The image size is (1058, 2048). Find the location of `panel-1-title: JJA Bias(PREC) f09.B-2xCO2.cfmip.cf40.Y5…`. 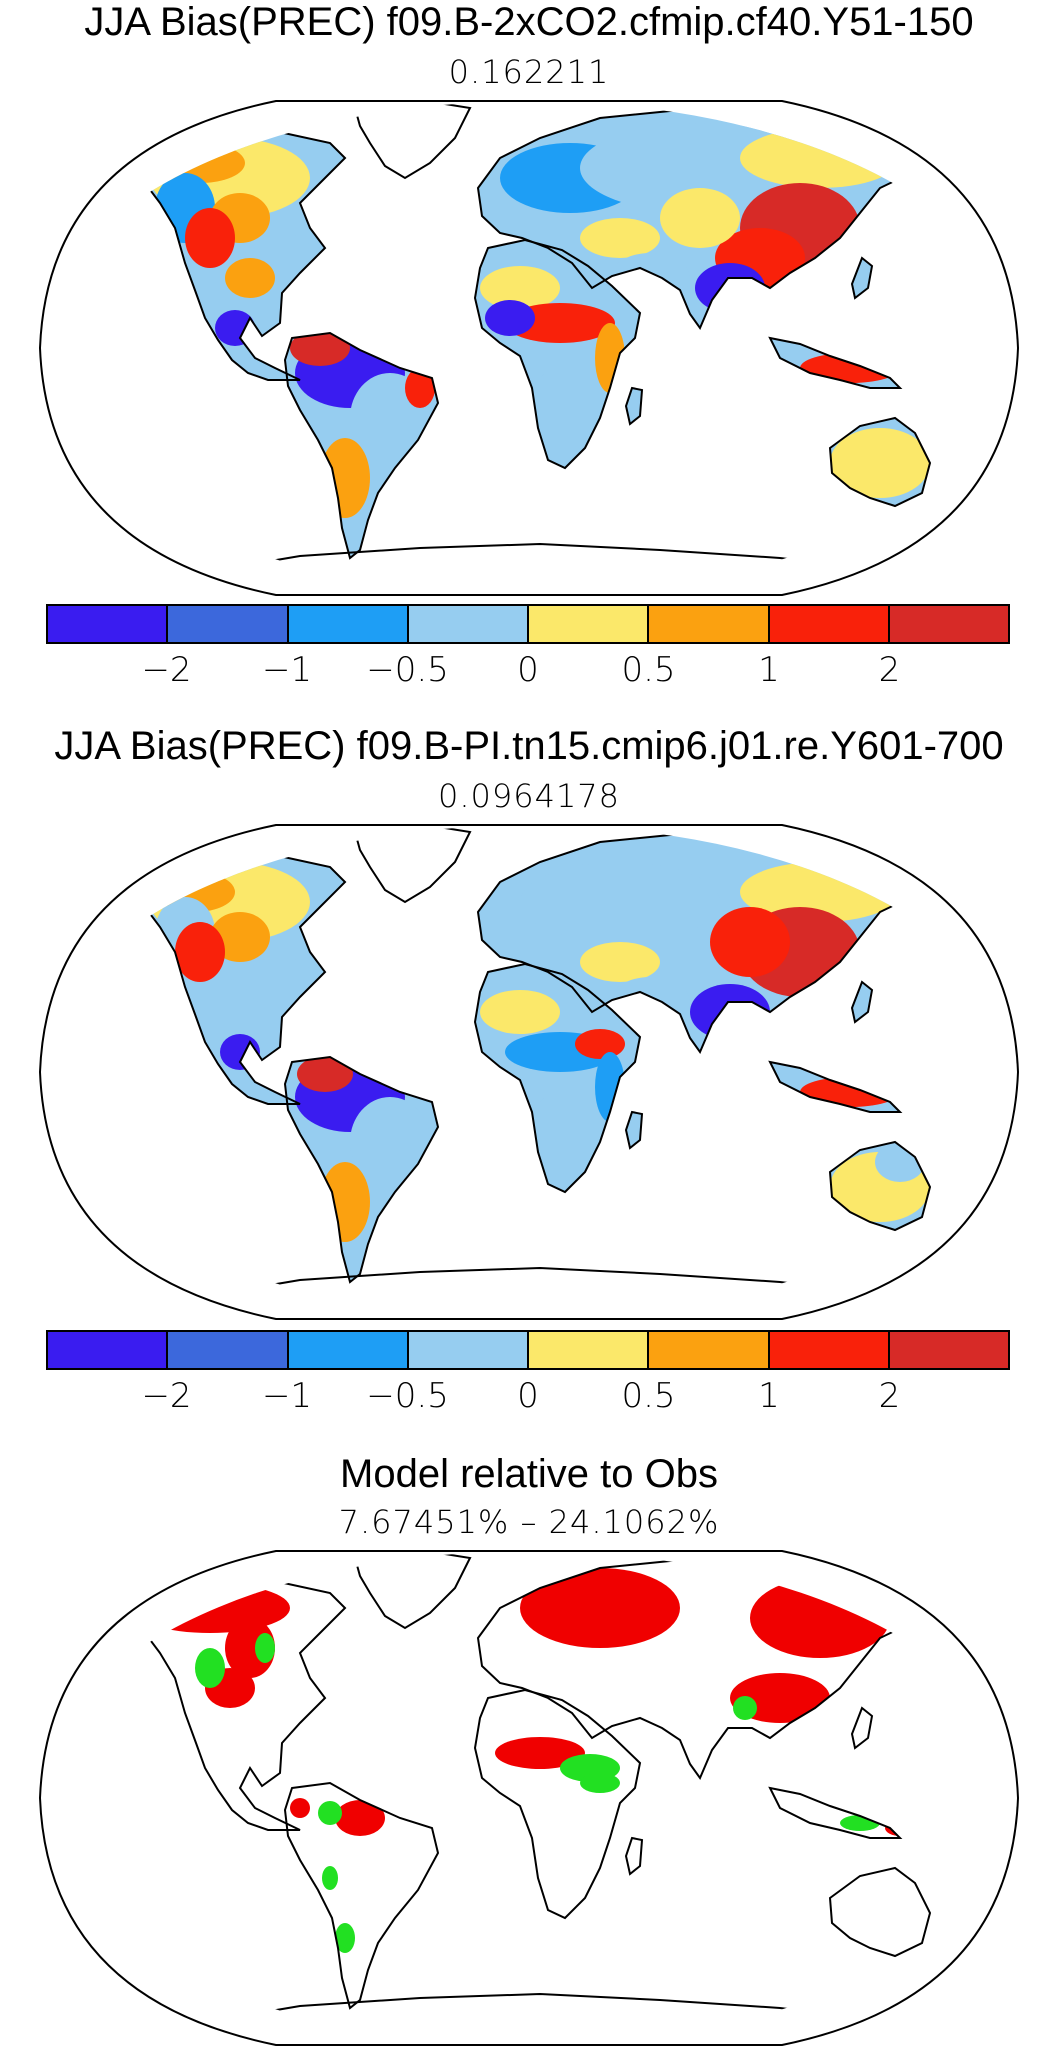

panel-1-title: JJA Bias(PREC) f09.B-2xCO2.cfmip.cf40.Y5… is located at coordinates (529, 22).